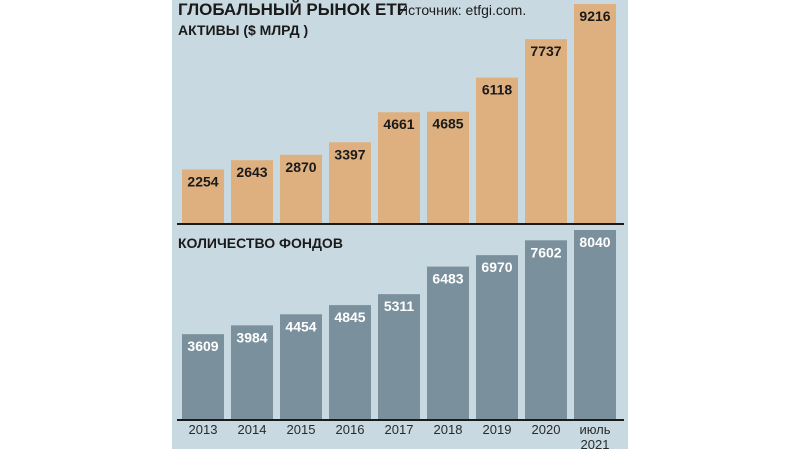 Image resolution: width=800 pixels, height=449 pixels. Describe the element at coordinates (594, 429) in the screenshot. I see `x-tick-label: июль` at that location.